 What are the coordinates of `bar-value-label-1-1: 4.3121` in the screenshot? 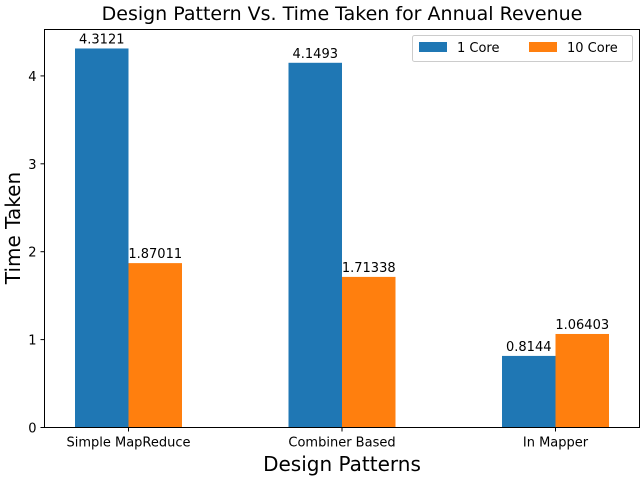 It's located at (102, 39).